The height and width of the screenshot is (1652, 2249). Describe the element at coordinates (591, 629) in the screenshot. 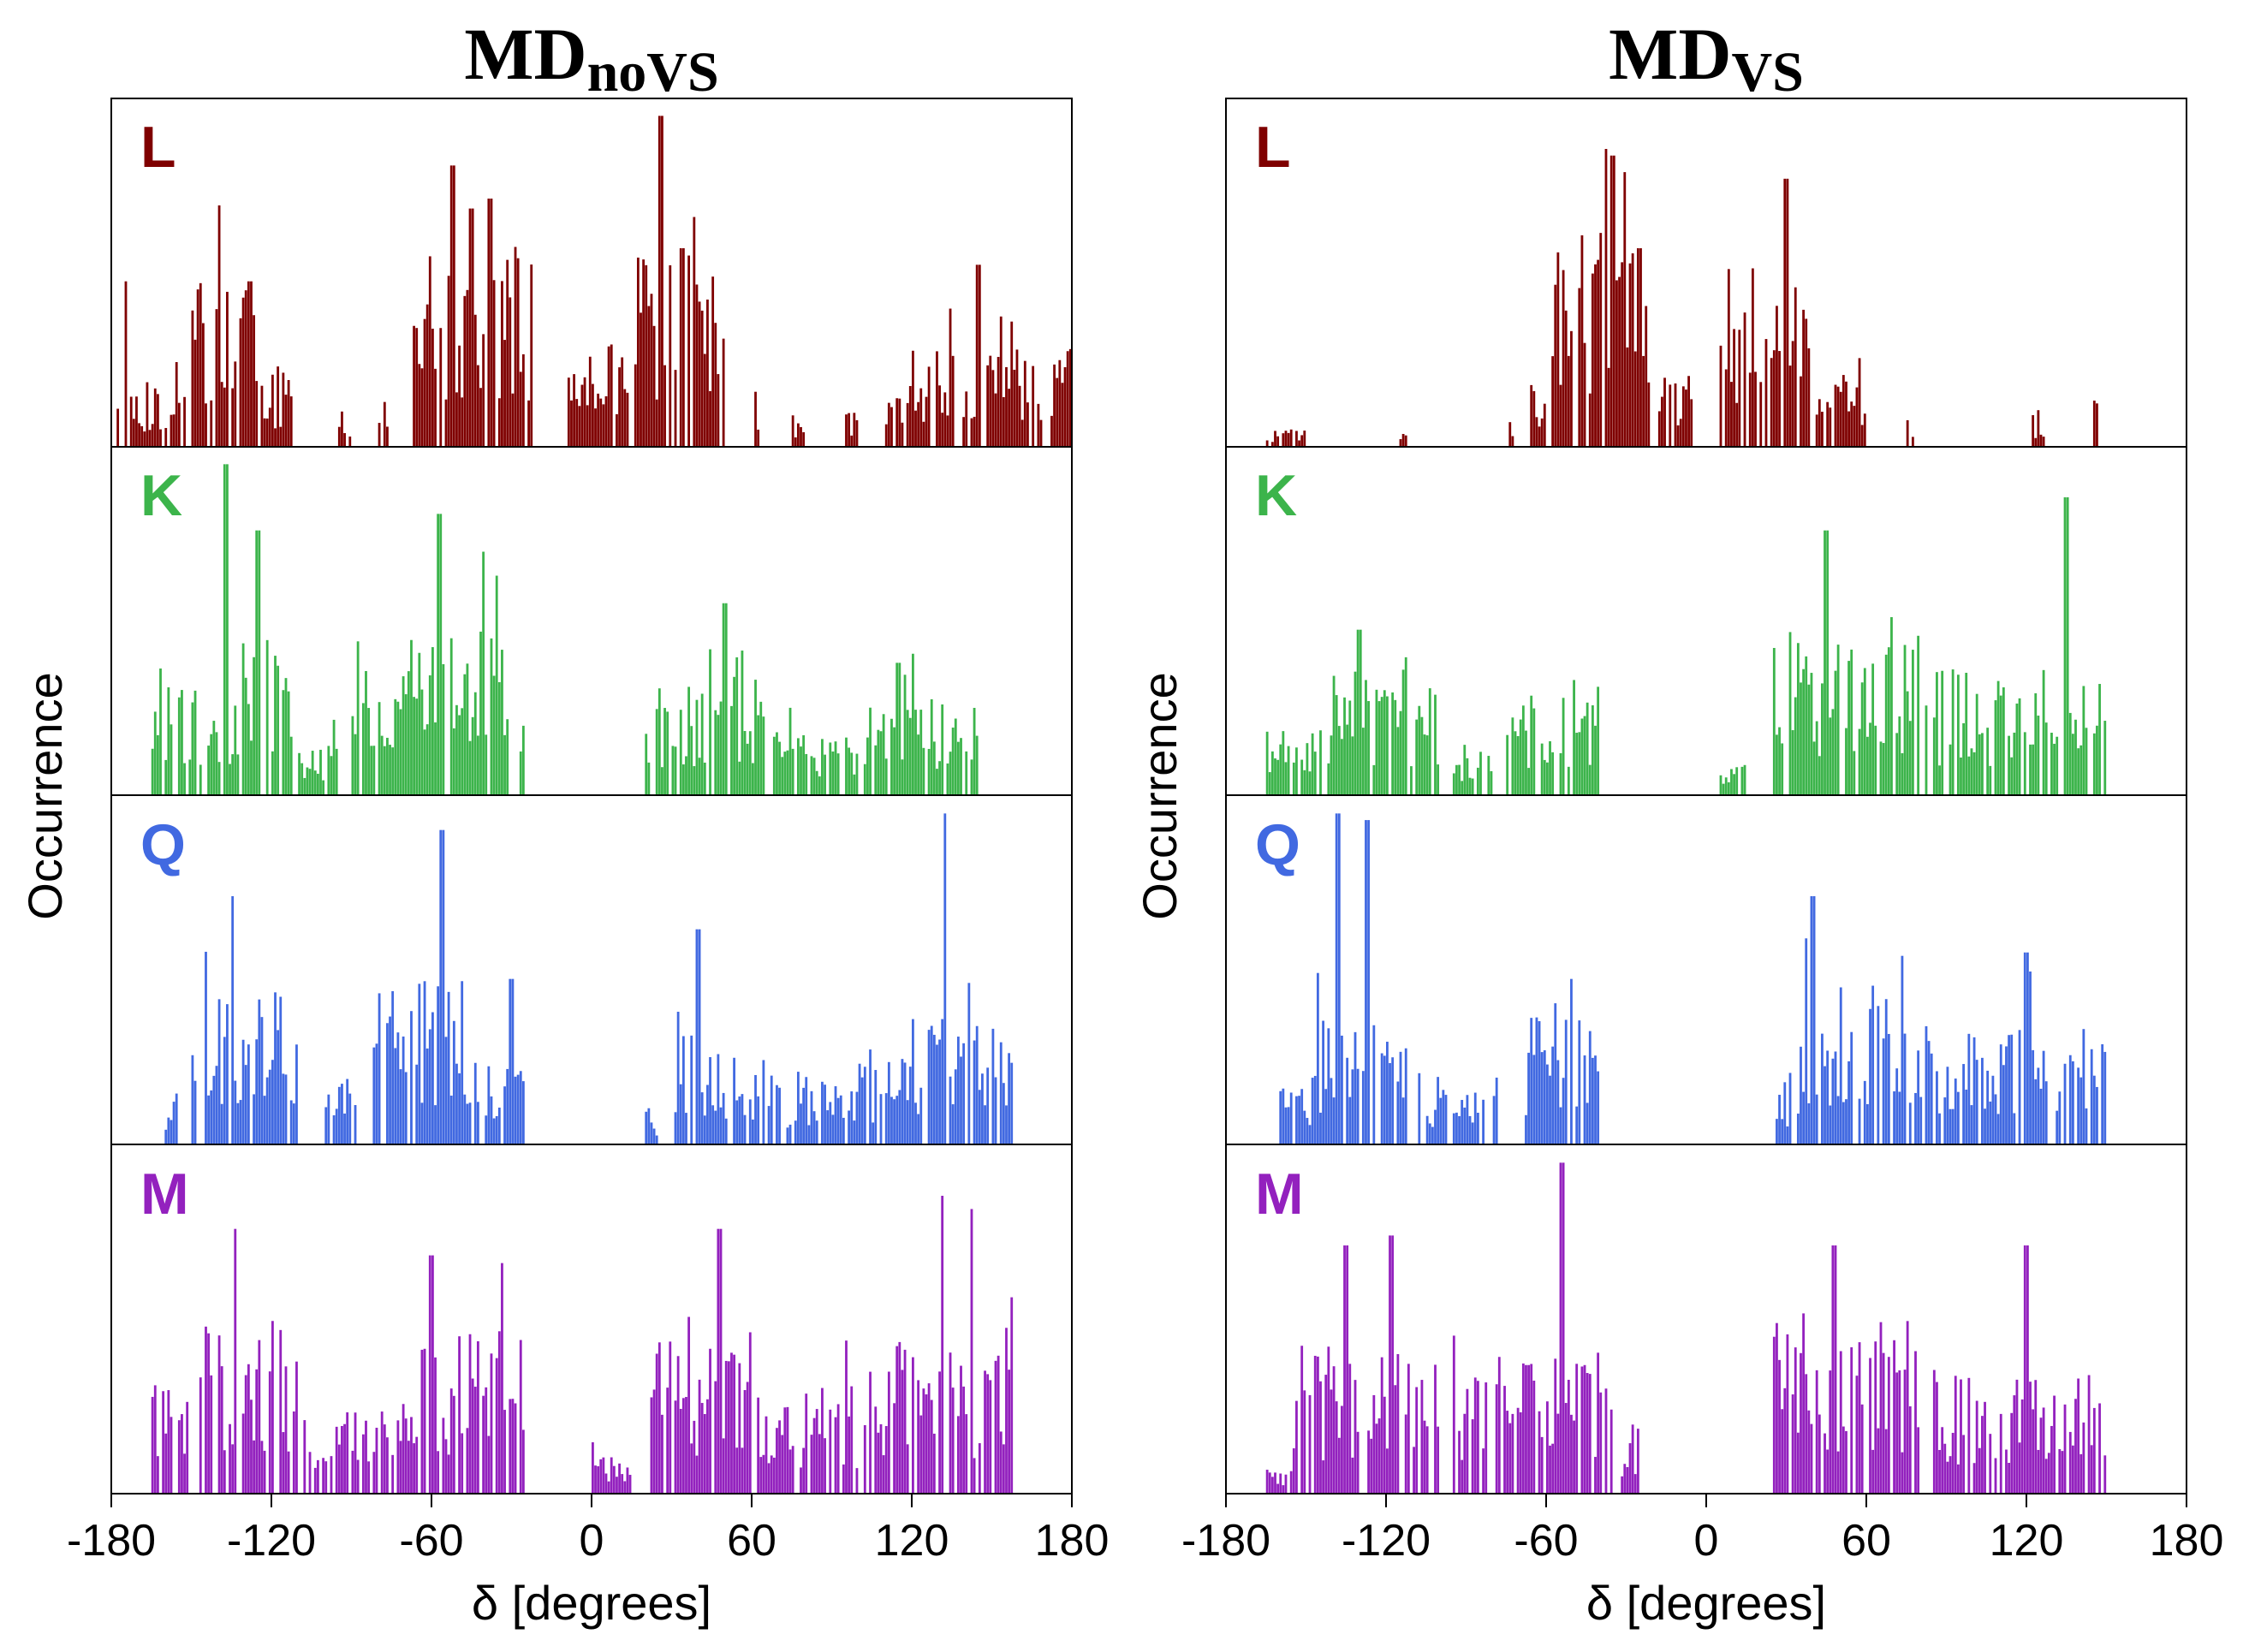

I see `panel-k: K` at that location.